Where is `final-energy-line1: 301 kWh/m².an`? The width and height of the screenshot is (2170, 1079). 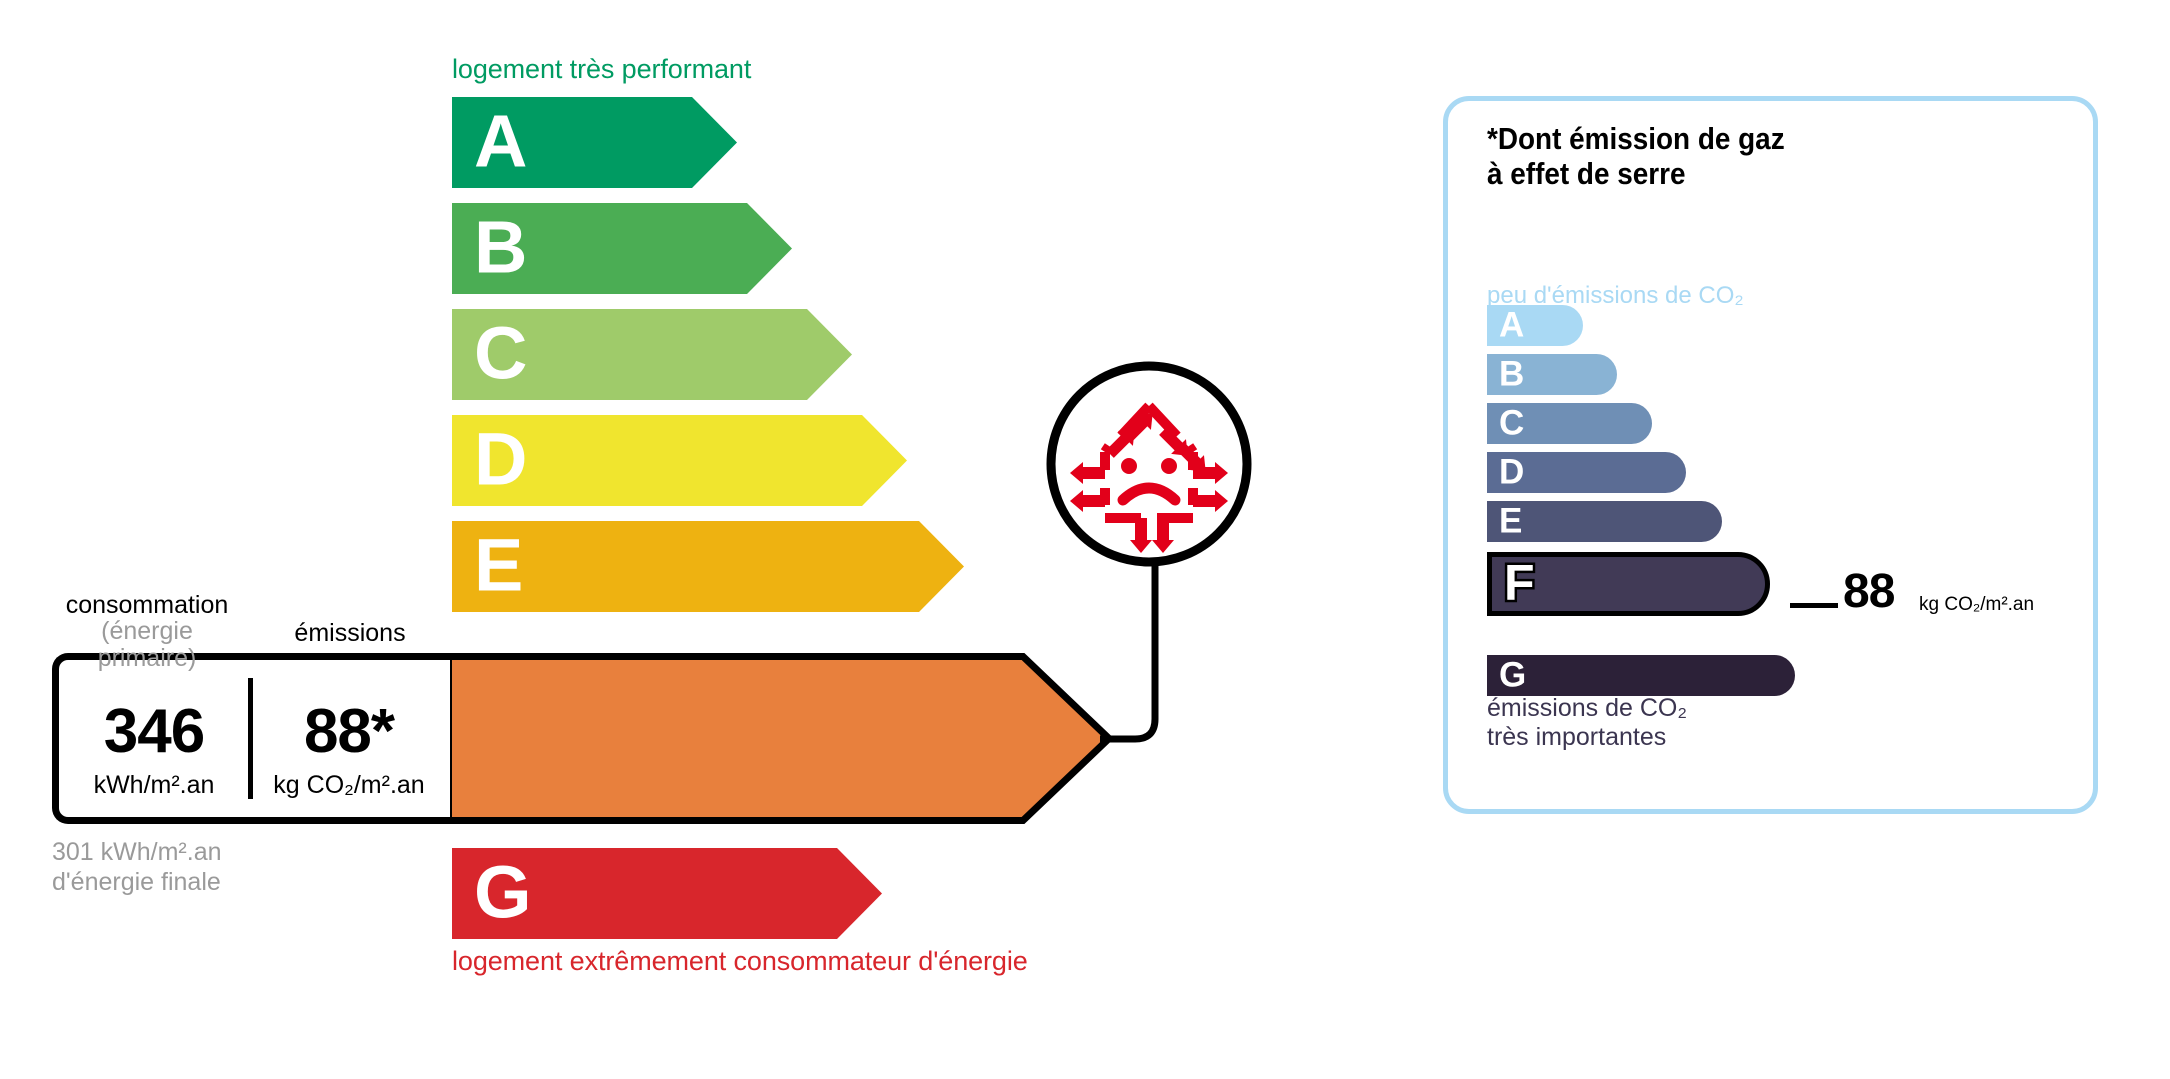 final-energy-line1: 301 kWh/m².an is located at coordinates (137, 852).